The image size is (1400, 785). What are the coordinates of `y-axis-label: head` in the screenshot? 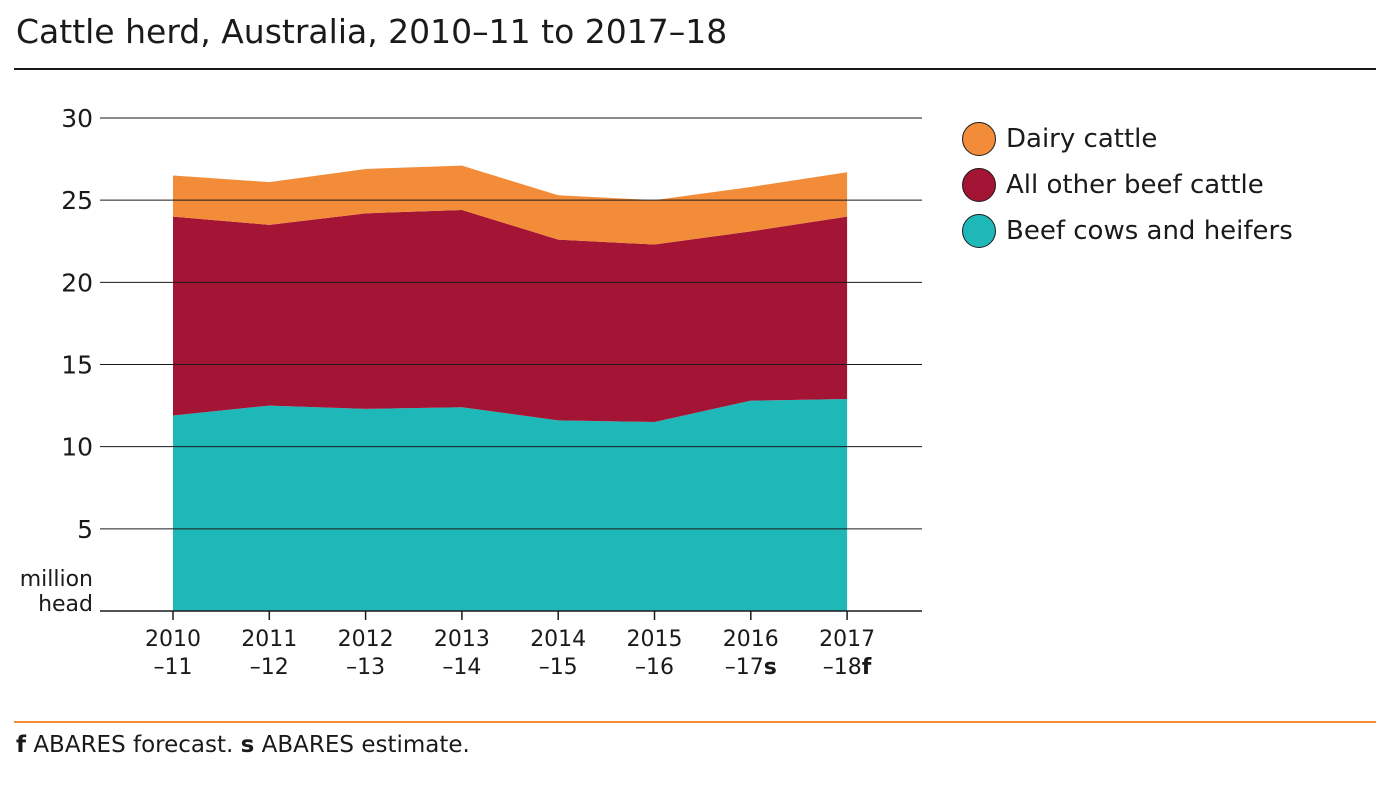 It's located at (65, 604).